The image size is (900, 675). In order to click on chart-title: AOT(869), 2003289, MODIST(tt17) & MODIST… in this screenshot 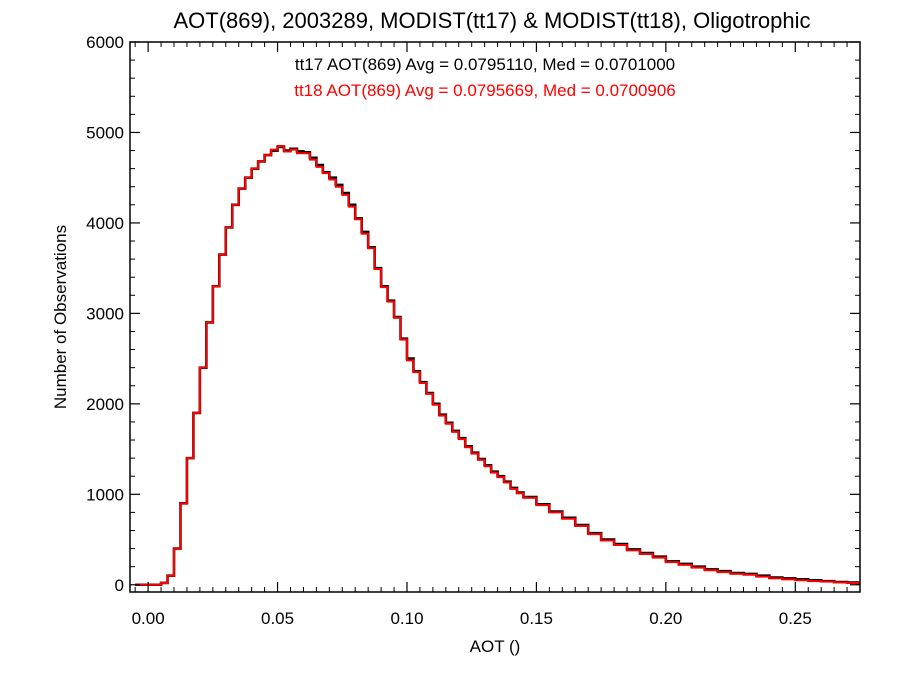, I will do `click(492, 20)`.